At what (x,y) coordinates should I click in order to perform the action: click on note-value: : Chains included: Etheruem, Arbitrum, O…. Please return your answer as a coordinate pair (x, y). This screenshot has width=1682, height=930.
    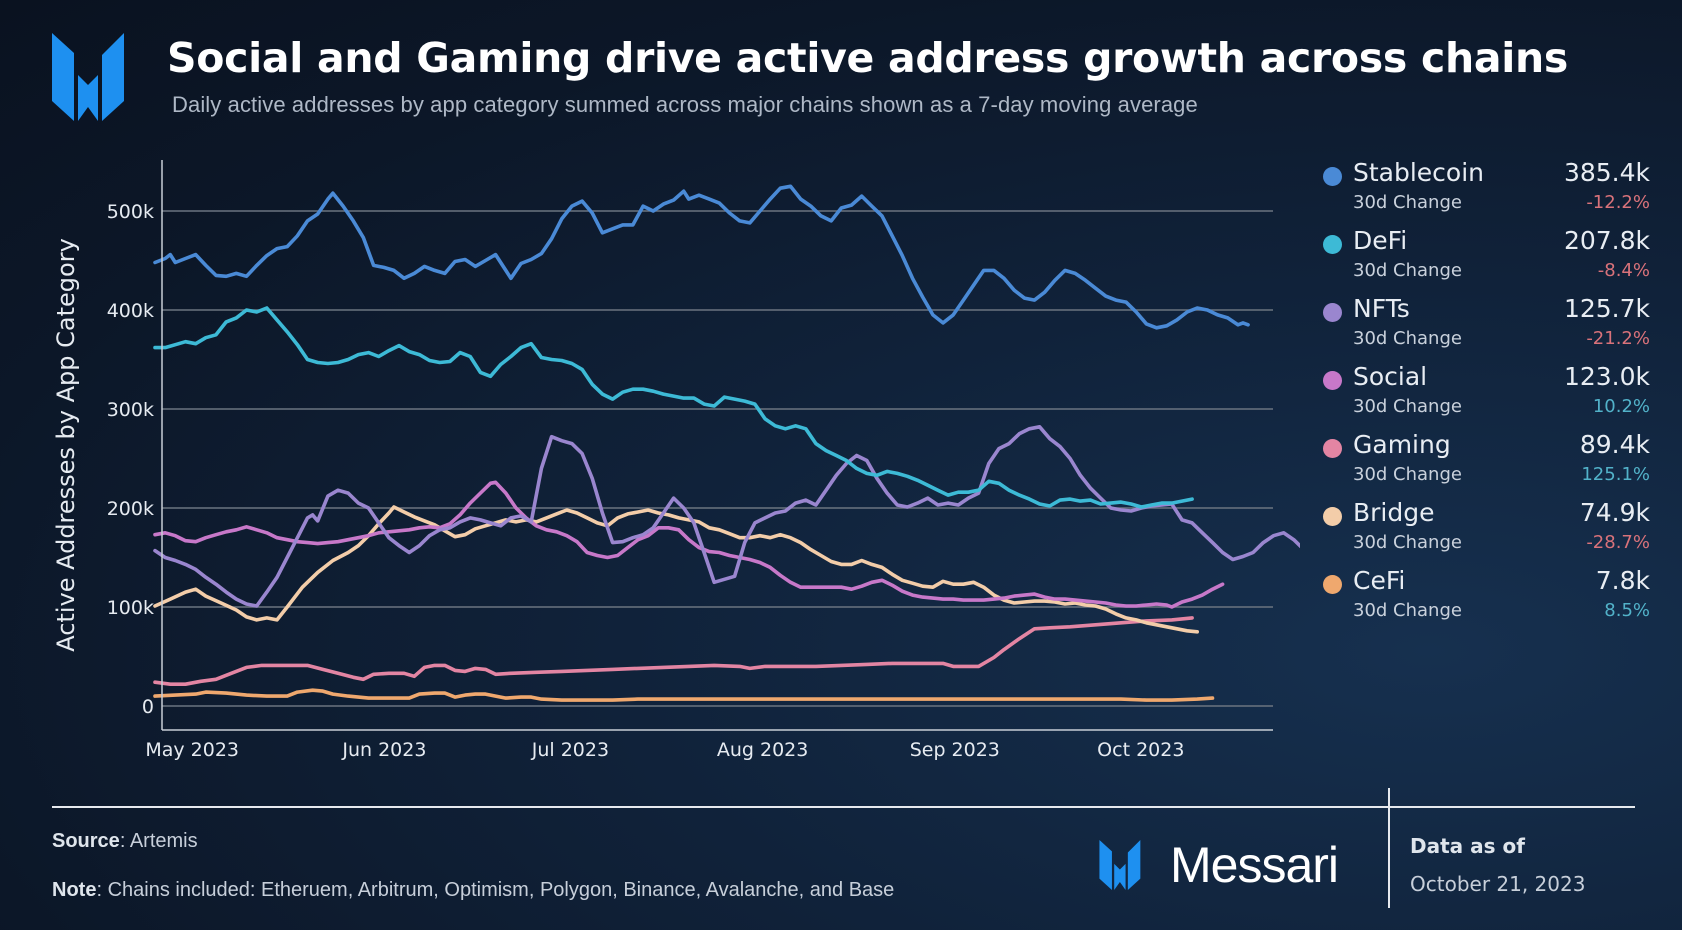
    Looking at the image, I should click on (495, 890).